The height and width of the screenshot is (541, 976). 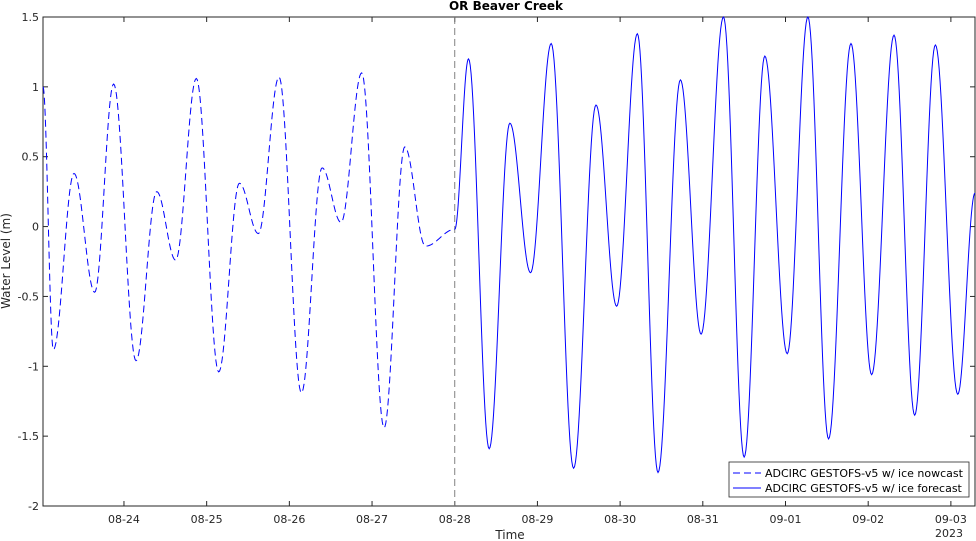 What do you see at coordinates (455, 519) in the screenshot?
I see `x-tick-label: 08-28` at bounding box center [455, 519].